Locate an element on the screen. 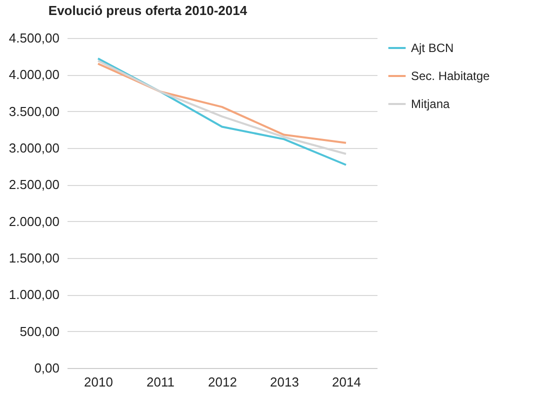 The width and height of the screenshot is (555, 405). y-tick-label: 1.500,00 is located at coordinates (34, 258).